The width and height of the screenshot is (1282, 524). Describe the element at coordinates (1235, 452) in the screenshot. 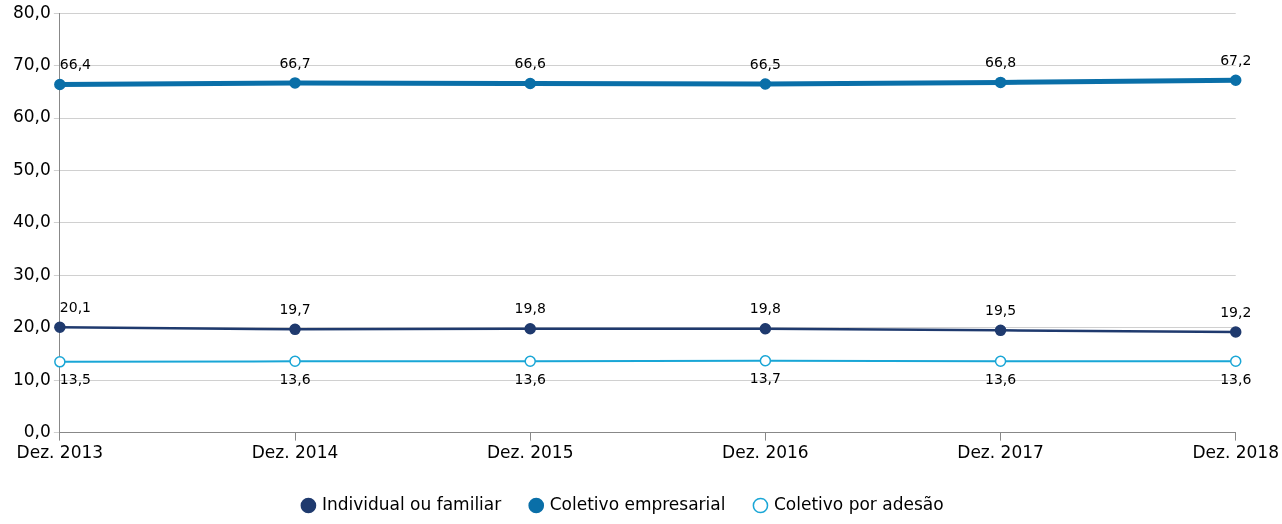

I see `x-tick-label: Dez. 2018` at that location.